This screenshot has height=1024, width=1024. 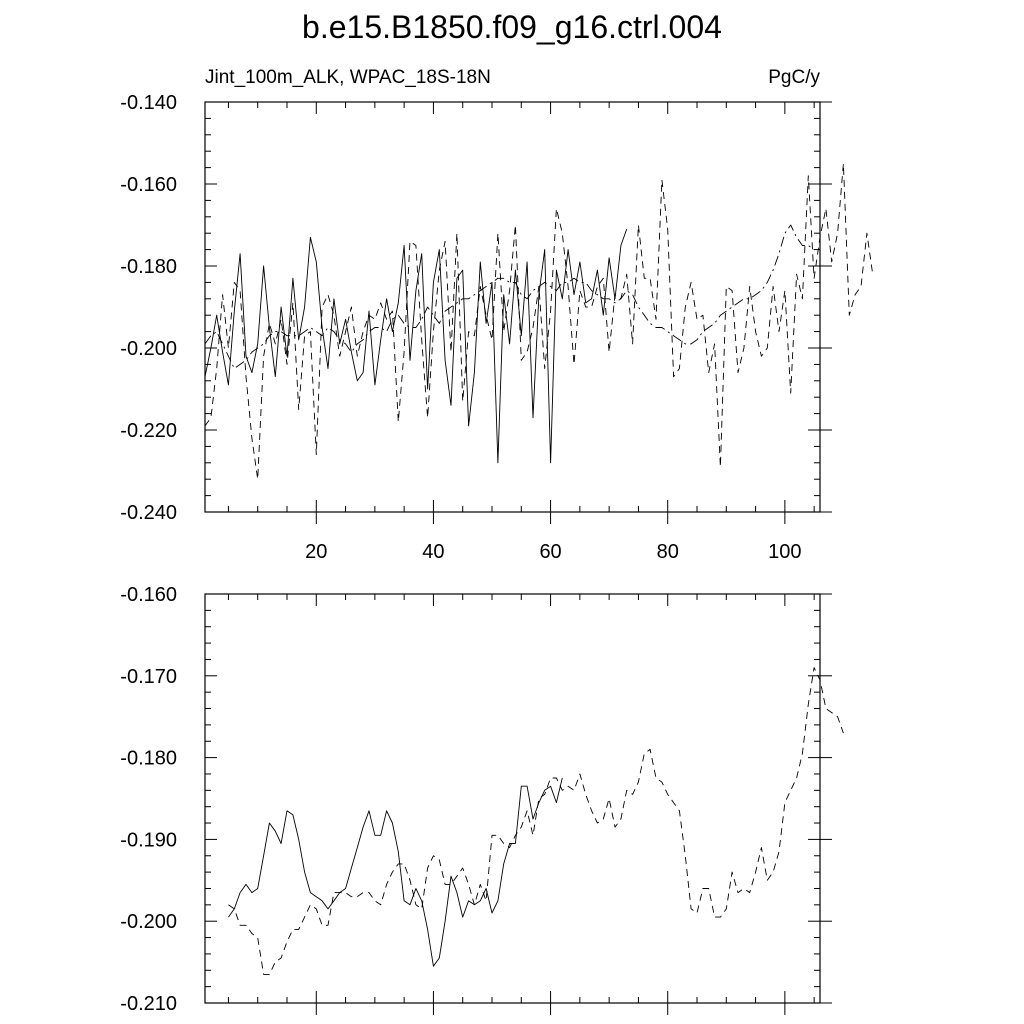 I want to click on top-right-label: PgC/y, so click(x=794, y=77).